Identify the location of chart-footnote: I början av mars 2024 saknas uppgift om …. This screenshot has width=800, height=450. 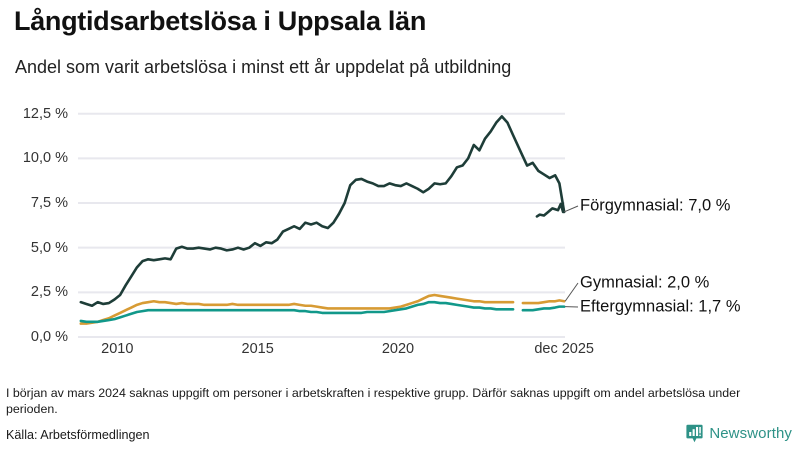
(373, 401).